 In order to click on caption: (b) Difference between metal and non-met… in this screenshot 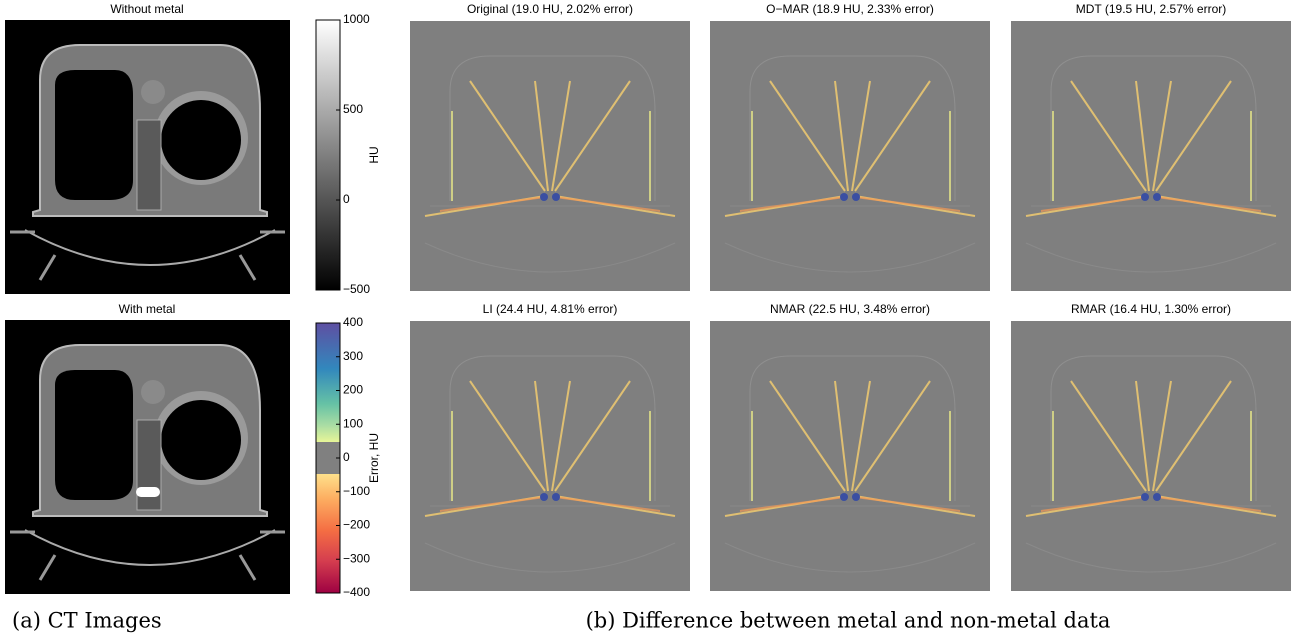, I will do `click(848, 621)`.